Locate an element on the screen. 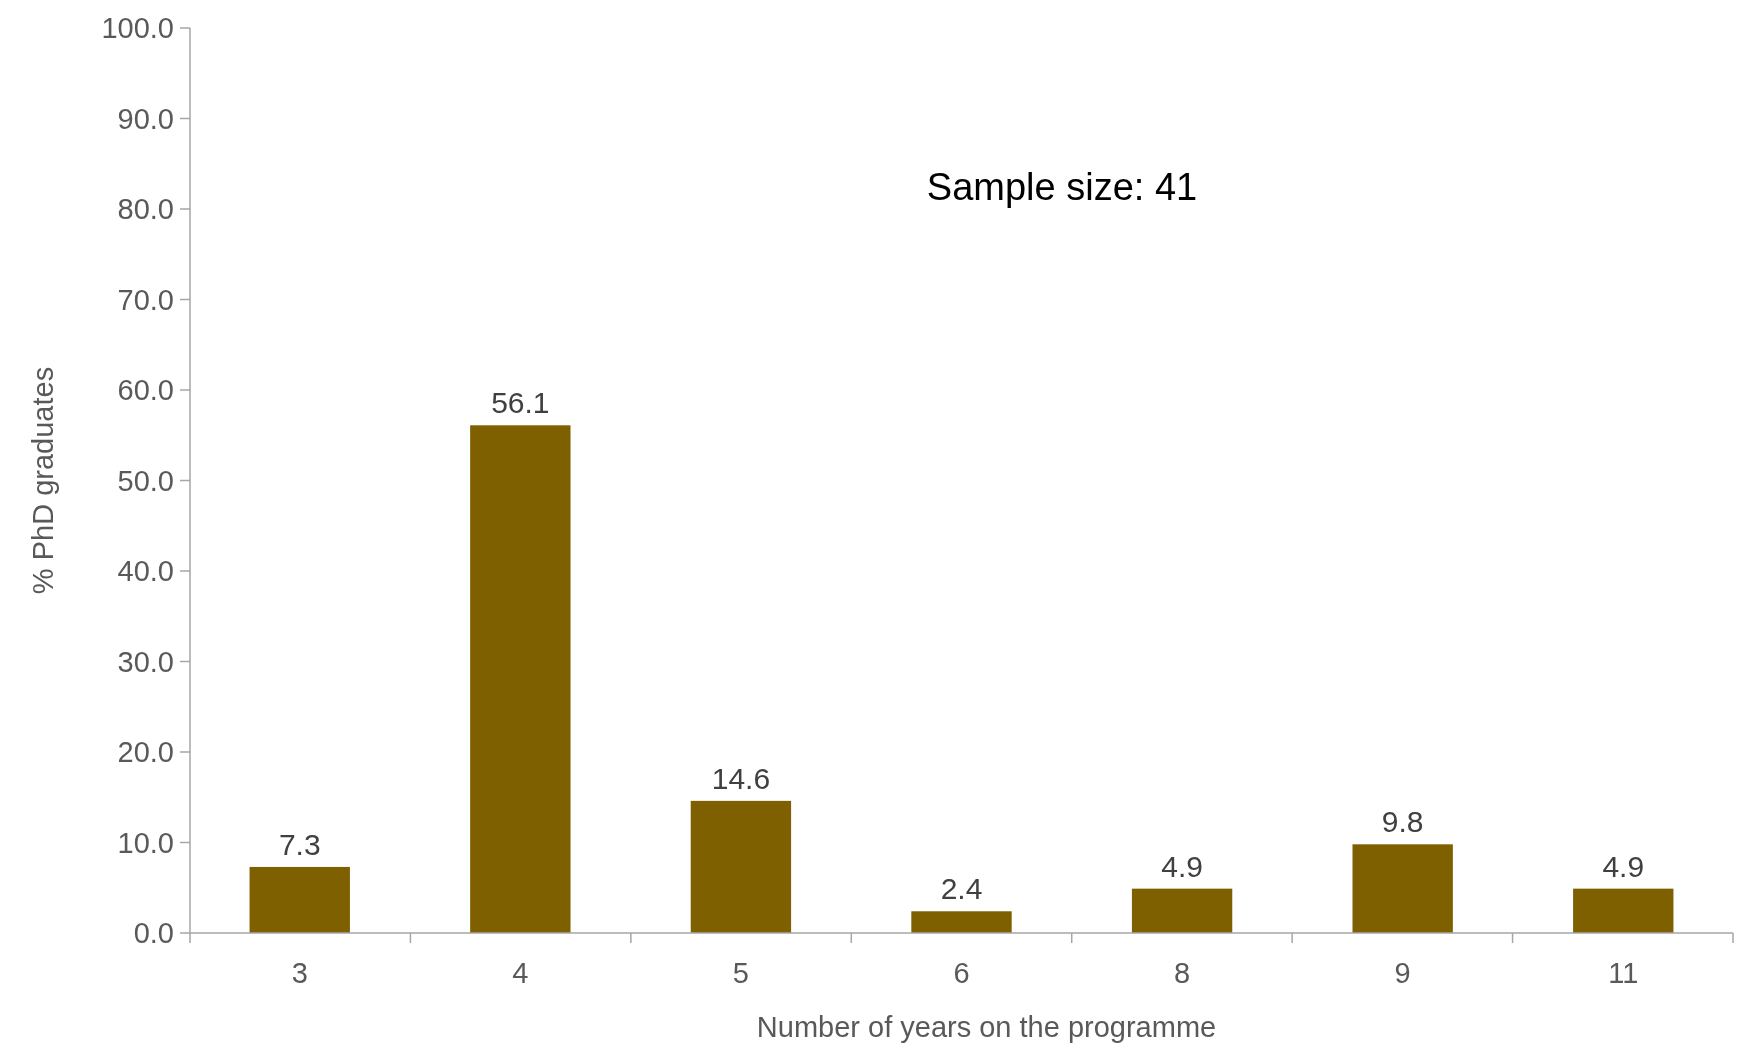  y-tick-label: 90.0 is located at coordinates (145, 118).